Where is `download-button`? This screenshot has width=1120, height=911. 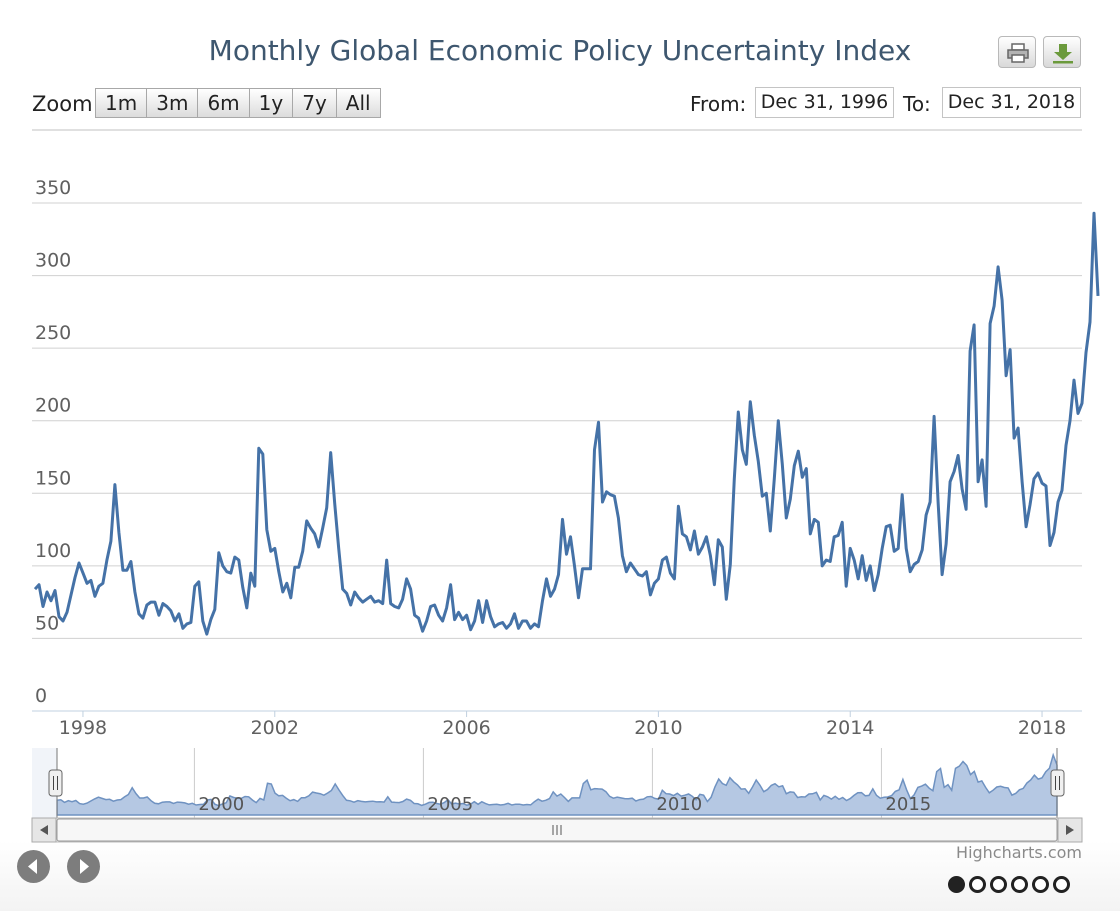 download-button is located at coordinates (1062, 52).